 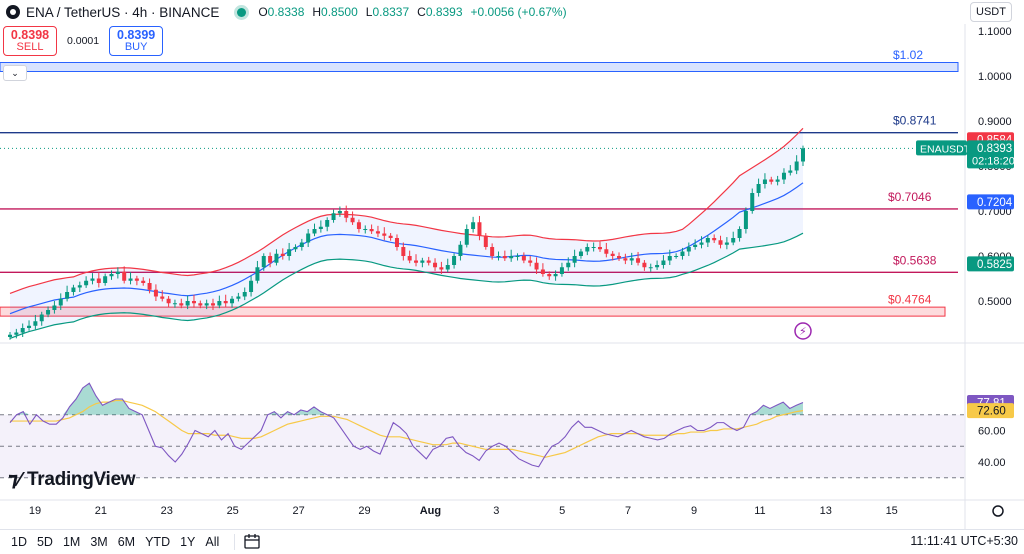 I want to click on price-tick-label: 0.9000, so click(x=995, y=122).